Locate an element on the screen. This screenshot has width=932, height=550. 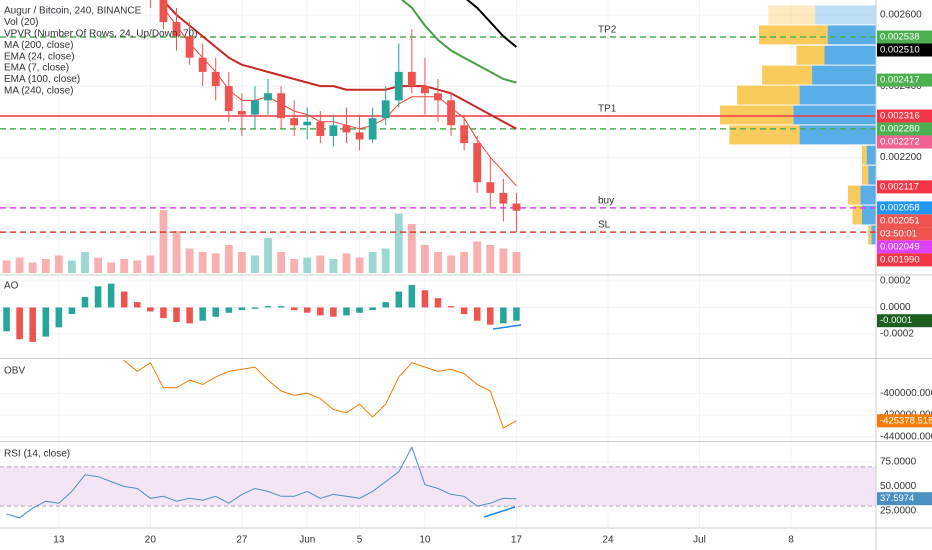
price-tag-label: 0.001990 is located at coordinates (900, 259).